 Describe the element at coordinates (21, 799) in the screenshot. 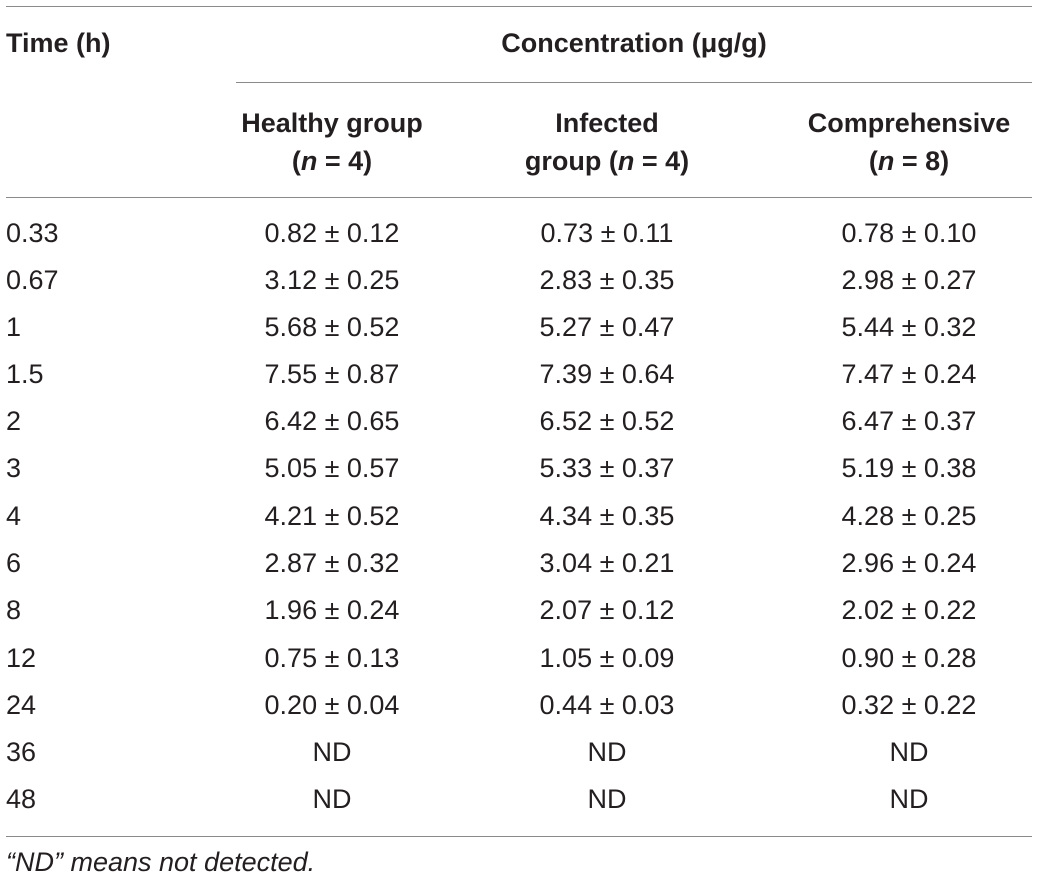

I see `table-cell-time: 48` at that location.